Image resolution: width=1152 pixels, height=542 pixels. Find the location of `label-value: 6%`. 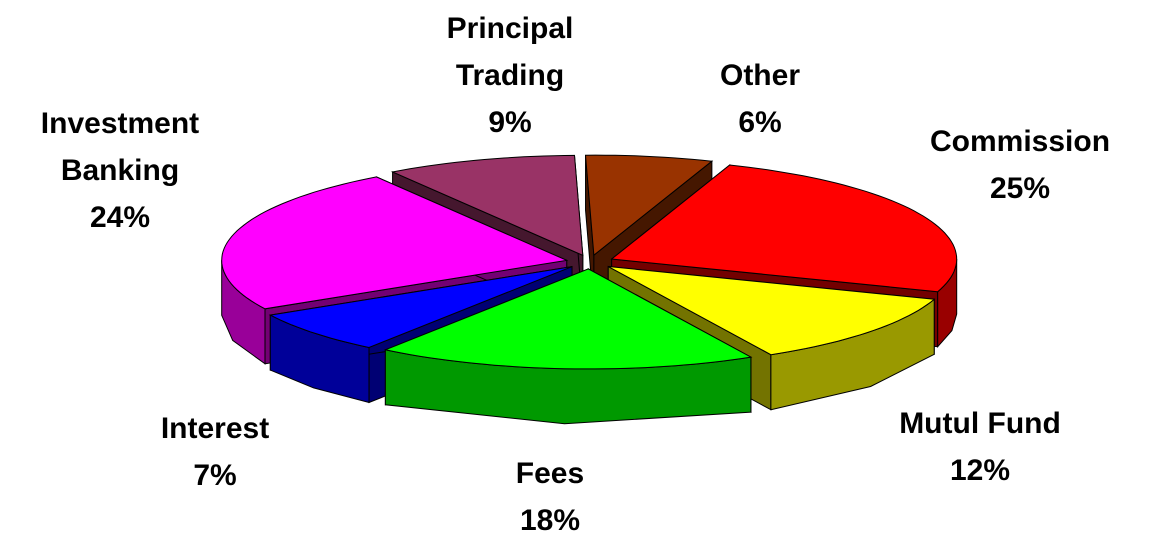

label-value: 6% is located at coordinates (760, 122).